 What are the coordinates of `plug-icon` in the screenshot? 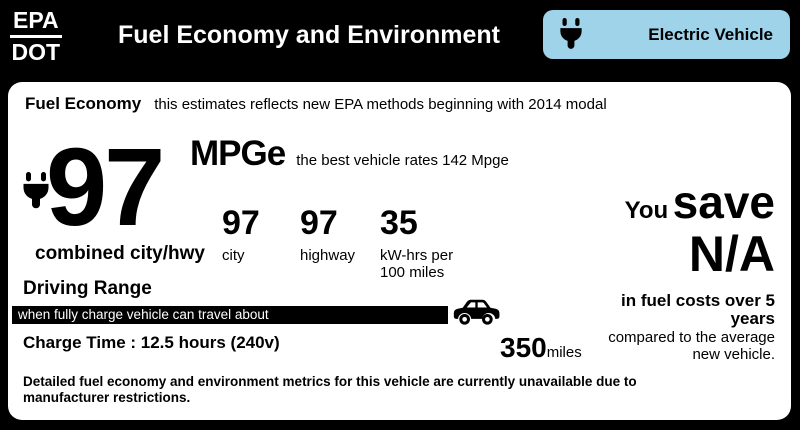 It's located at (571, 33).